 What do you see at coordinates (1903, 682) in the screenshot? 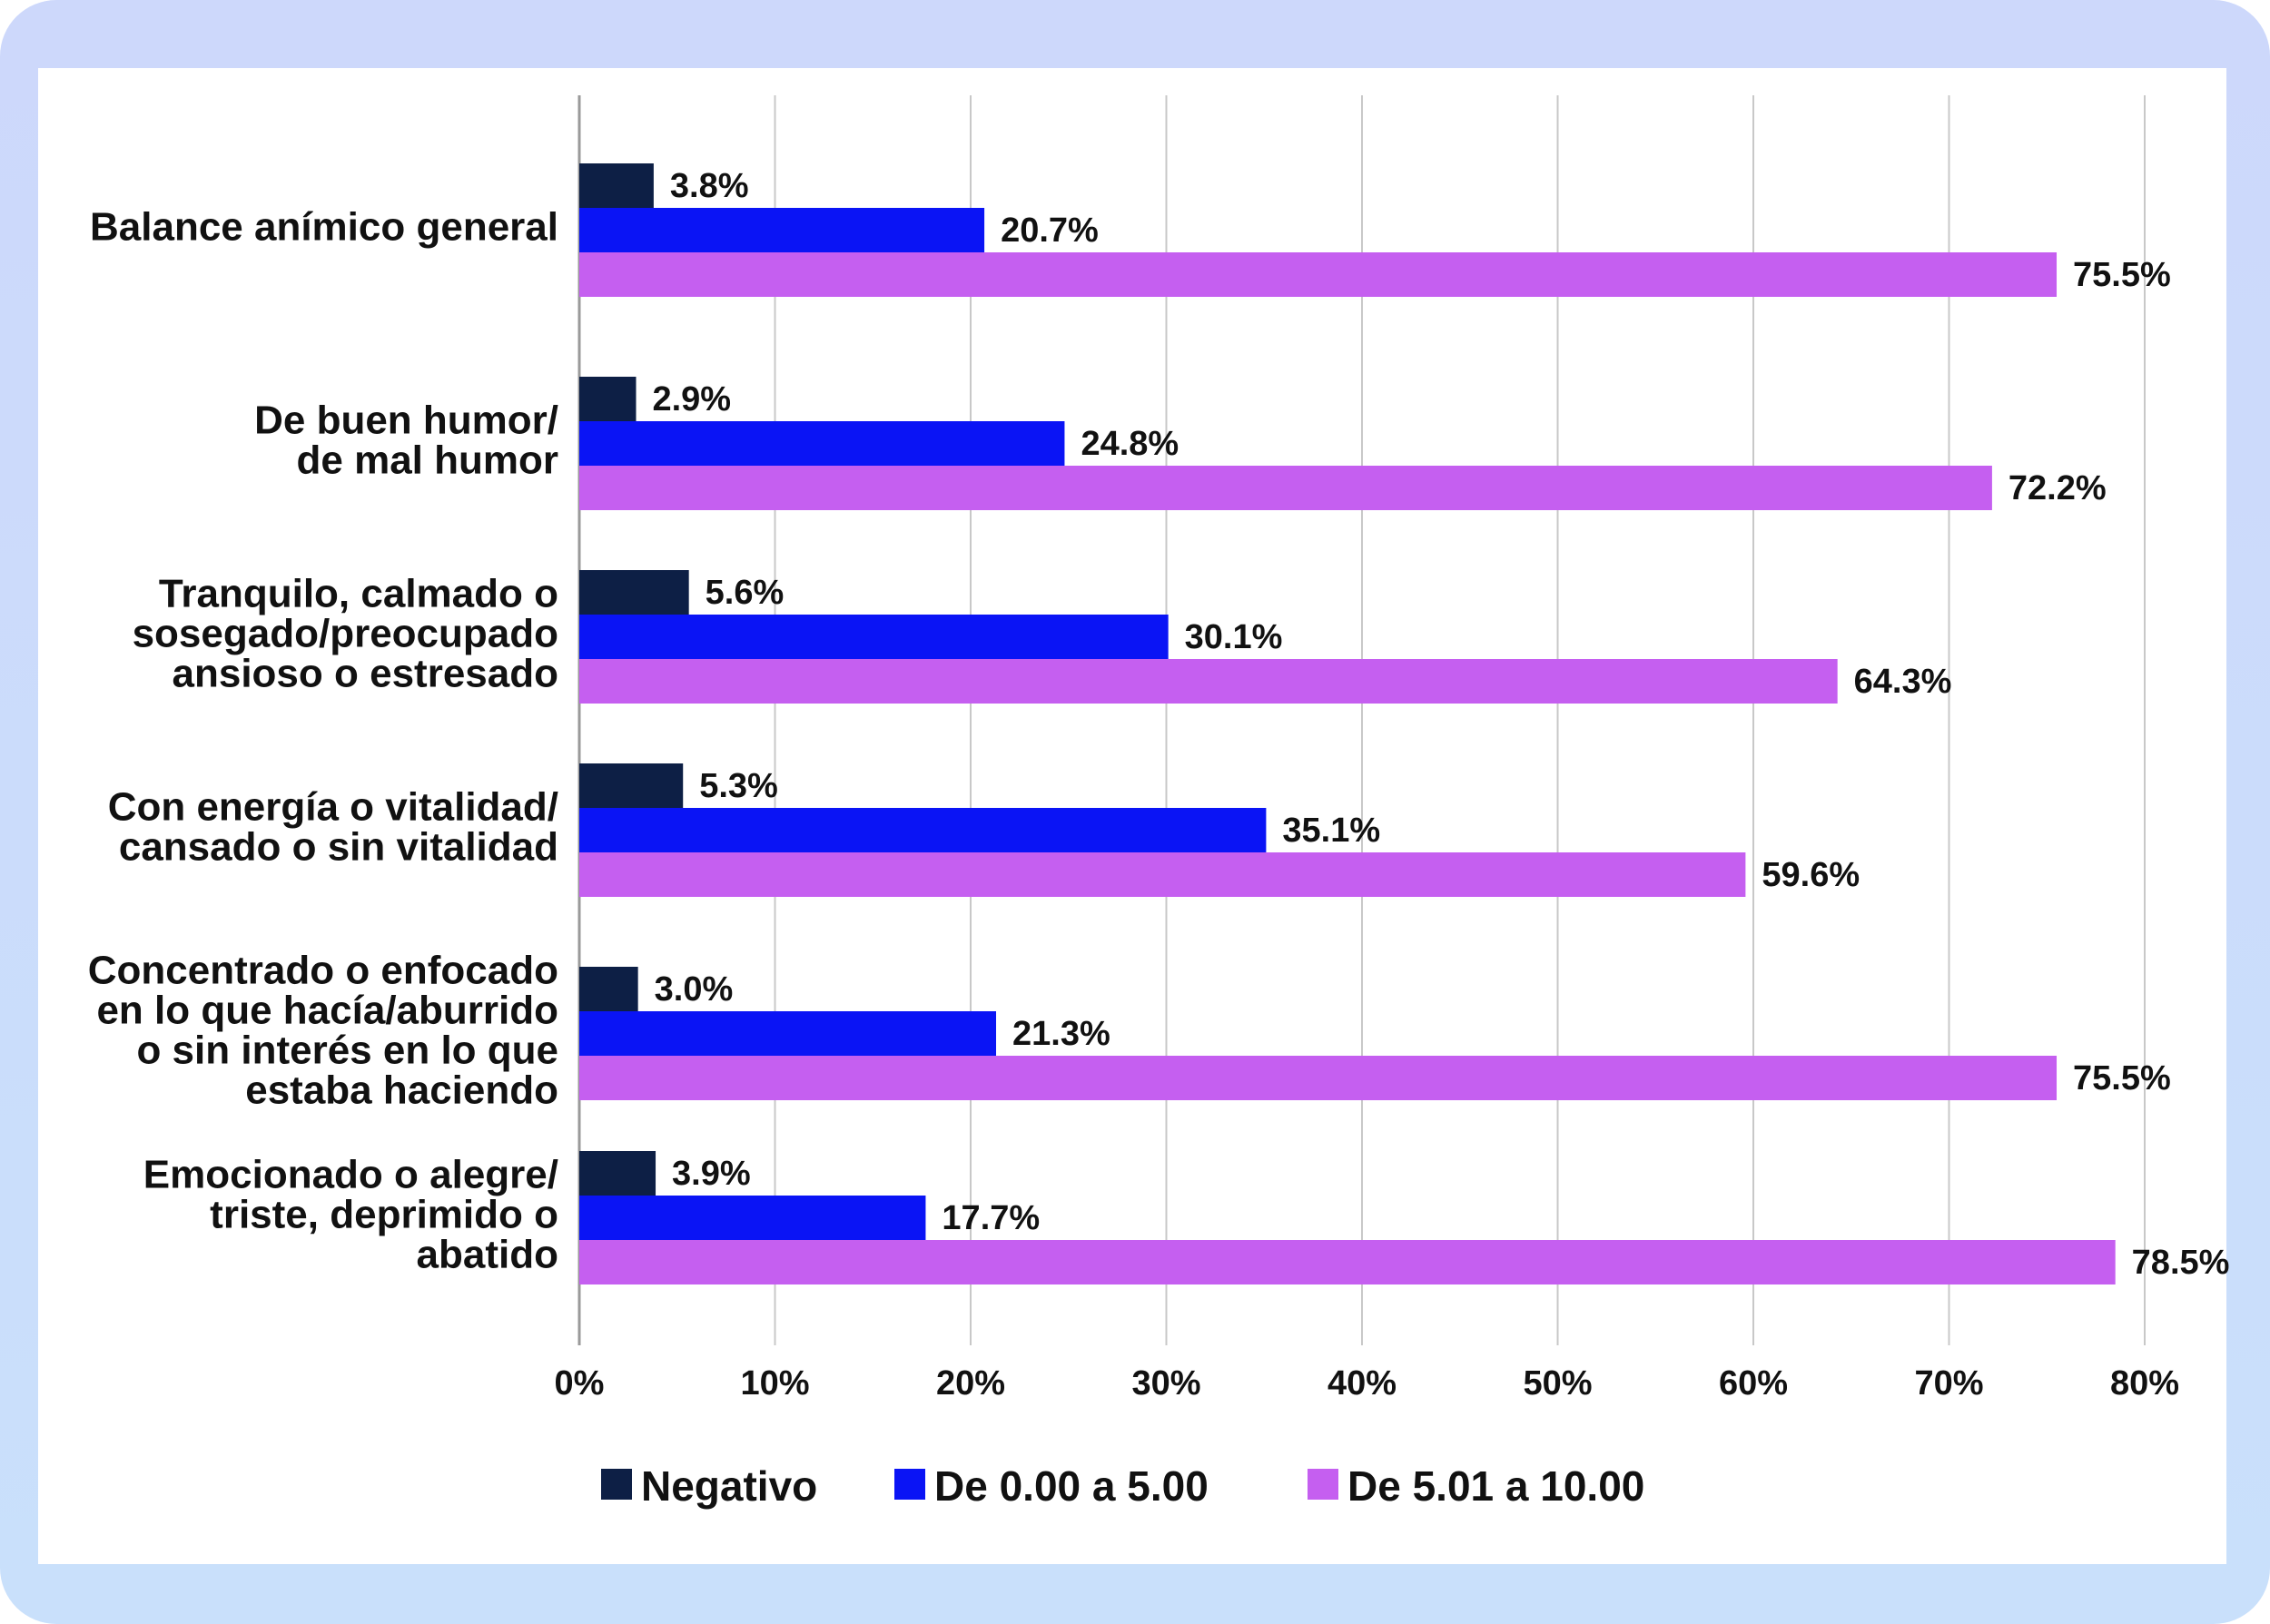
I see `data-label: 64.3%` at bounding box center [1903, 682].